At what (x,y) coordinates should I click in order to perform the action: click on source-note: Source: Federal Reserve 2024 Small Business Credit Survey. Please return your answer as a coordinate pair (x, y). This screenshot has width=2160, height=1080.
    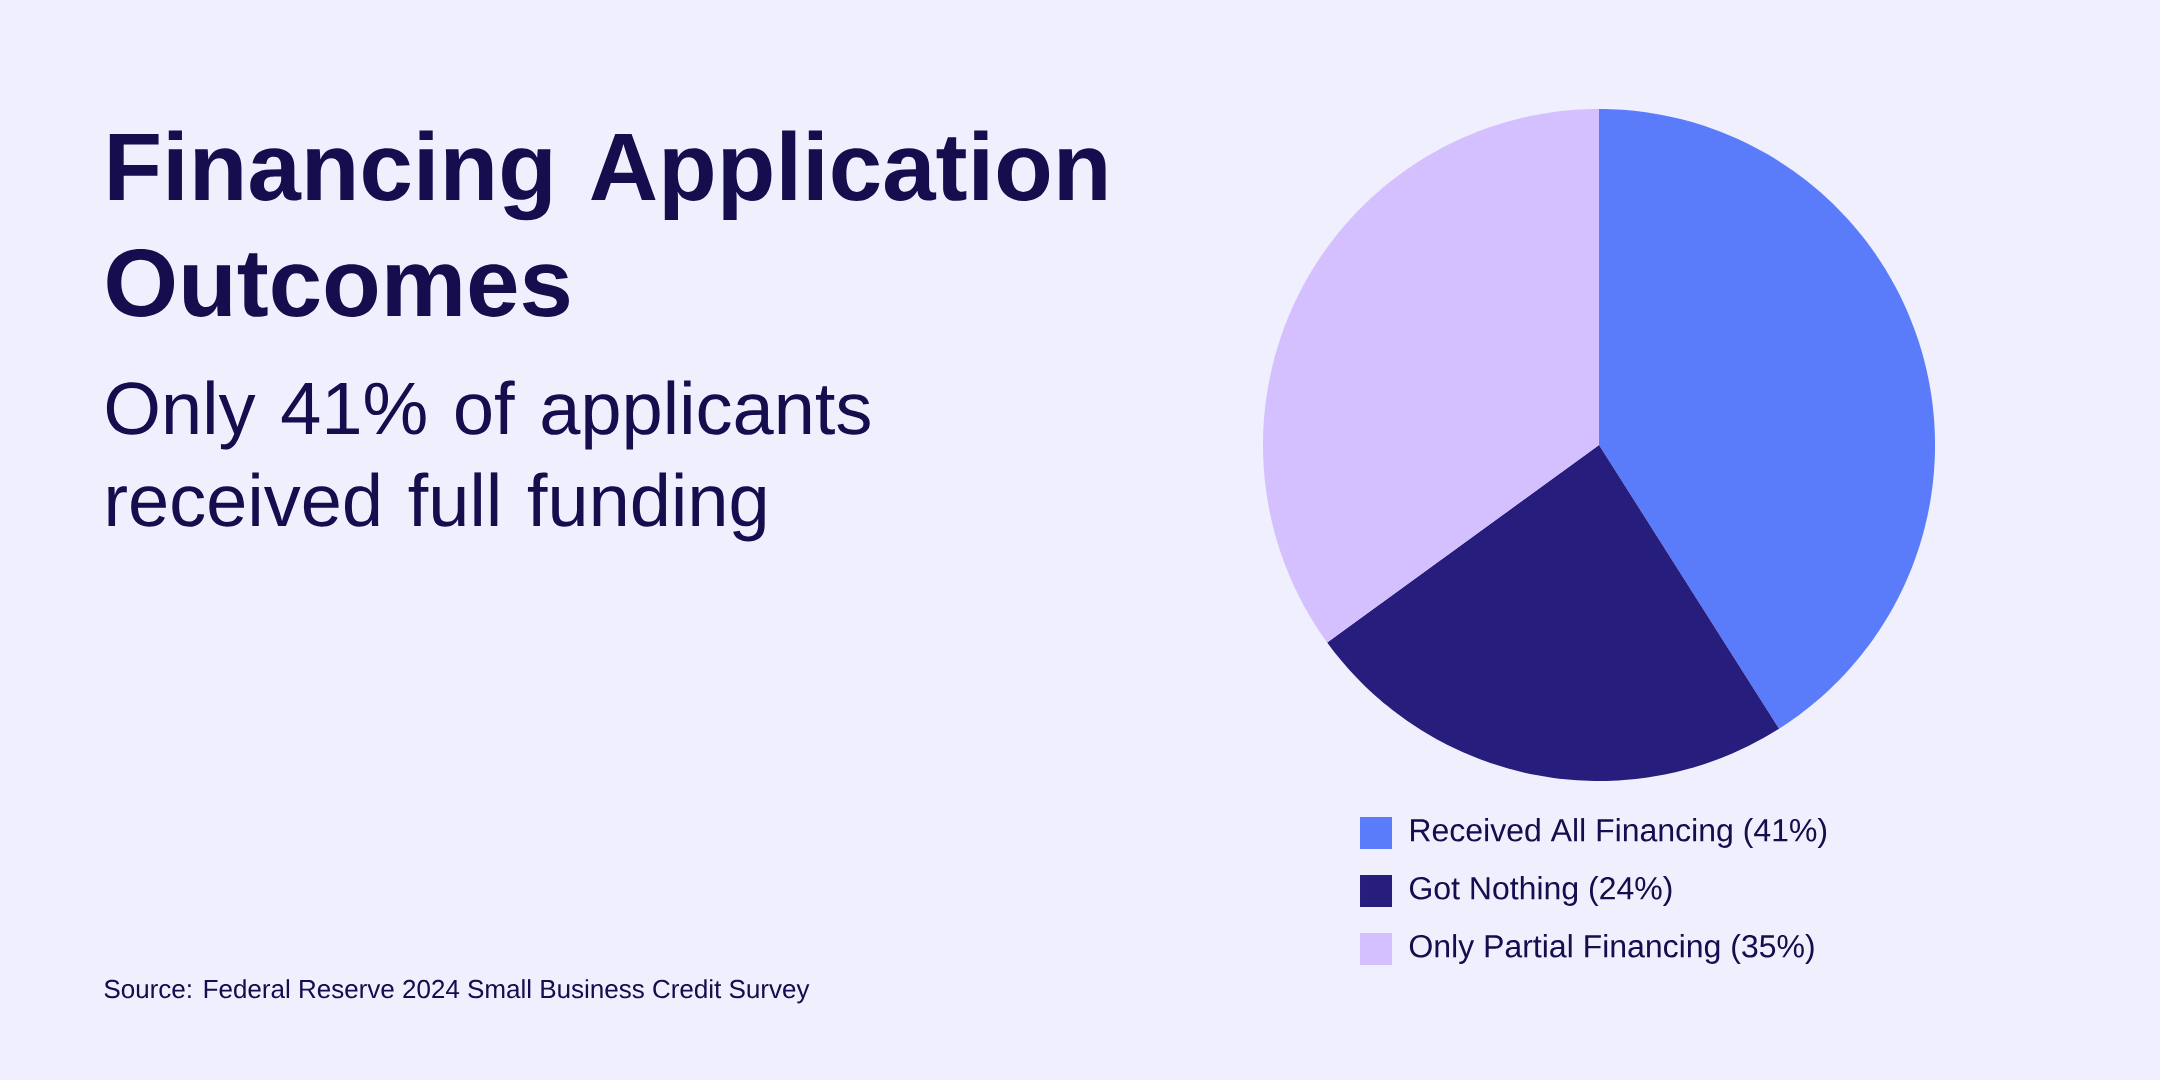
    Looking at the image, I should click on (457, 991).